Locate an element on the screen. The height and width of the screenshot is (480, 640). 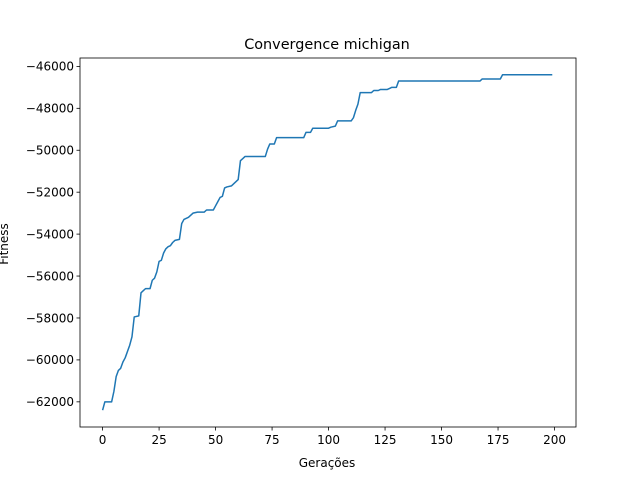
y-tick-label: −50000 is located at coordinates (50, 151).